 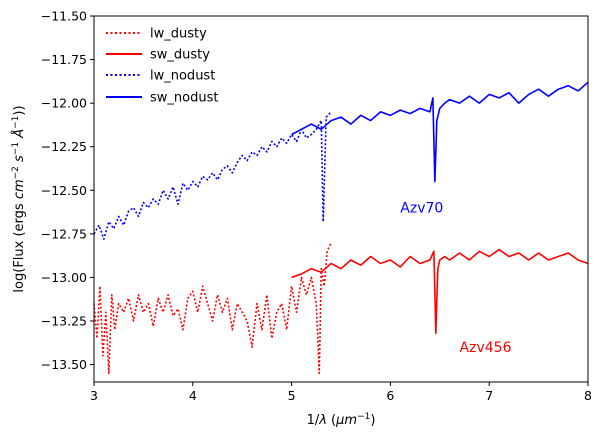 I want to click on y-tick-label: −12.25, so click(x=64, y=146).